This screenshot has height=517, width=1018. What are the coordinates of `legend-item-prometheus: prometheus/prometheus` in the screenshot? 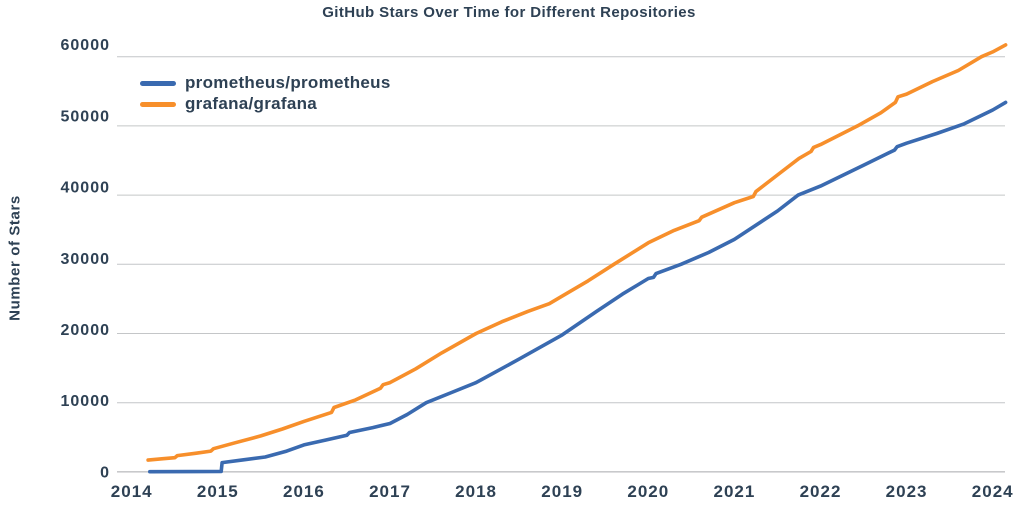 It's located at (265, 82).